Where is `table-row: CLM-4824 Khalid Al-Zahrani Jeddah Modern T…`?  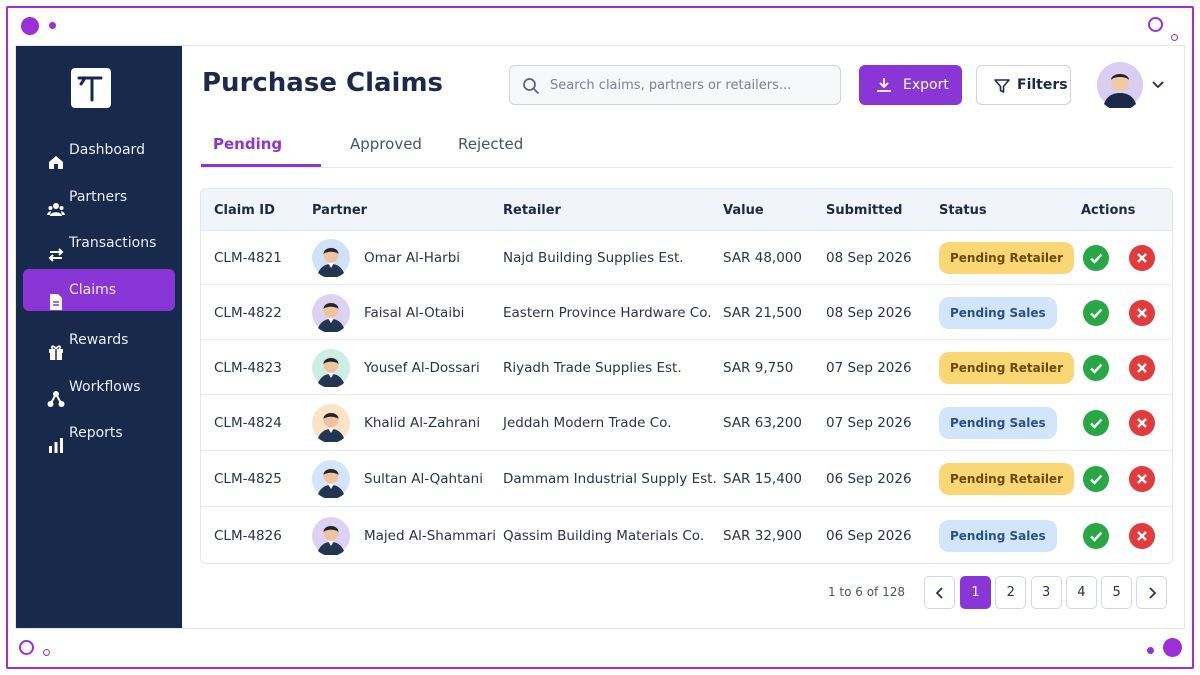
table-row: CLM-4824 Khalid Al-Zahrani Jeddah Modern T… is located at coordinates (686, 423).